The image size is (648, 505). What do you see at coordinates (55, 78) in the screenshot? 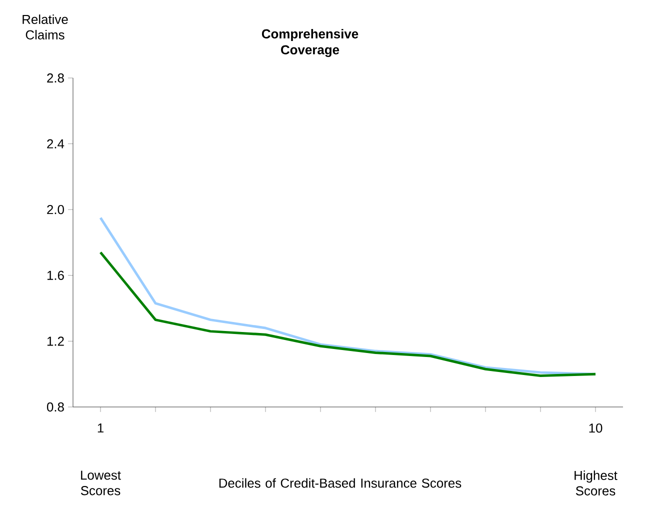
I see `y-tick-label: 2.8` at bounding box center [55, 78].